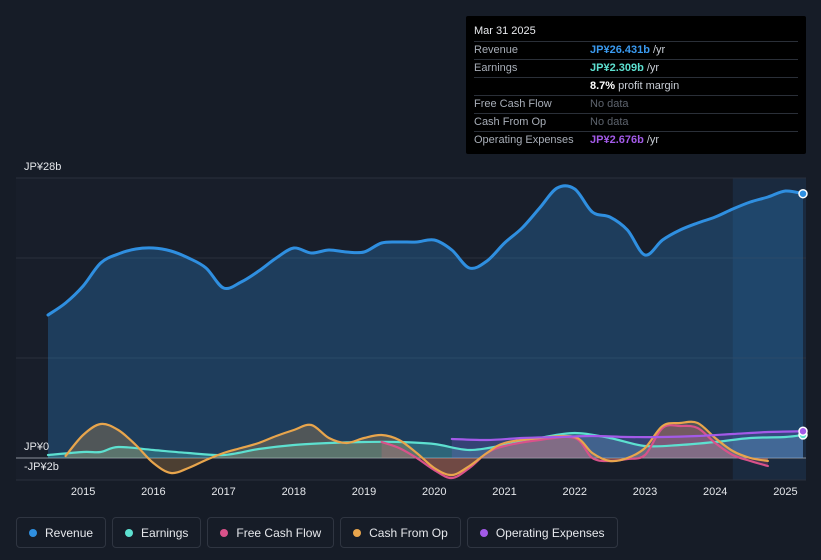  Describe the element at coordinates (645, 492) in the screenshot. I see `x-tick-label: 2023` at that location.